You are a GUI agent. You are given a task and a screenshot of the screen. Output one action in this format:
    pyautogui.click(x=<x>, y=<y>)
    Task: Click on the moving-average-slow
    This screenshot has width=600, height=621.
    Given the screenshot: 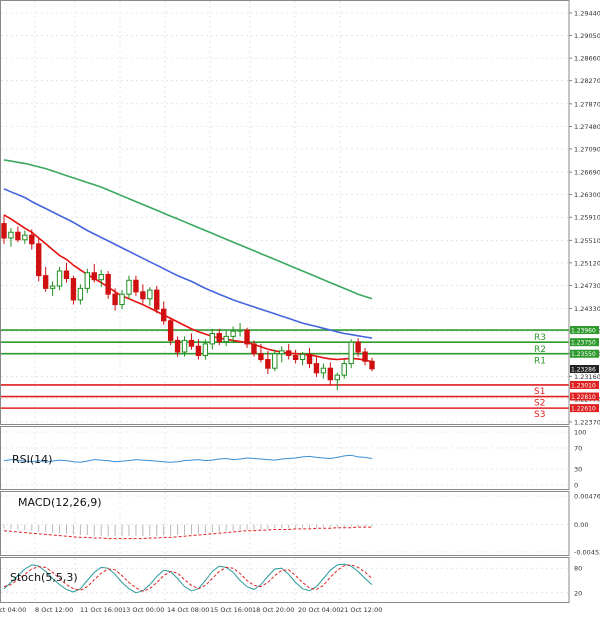 What is the action you would take?
    pyautogui.click(x=188, y=229)
    